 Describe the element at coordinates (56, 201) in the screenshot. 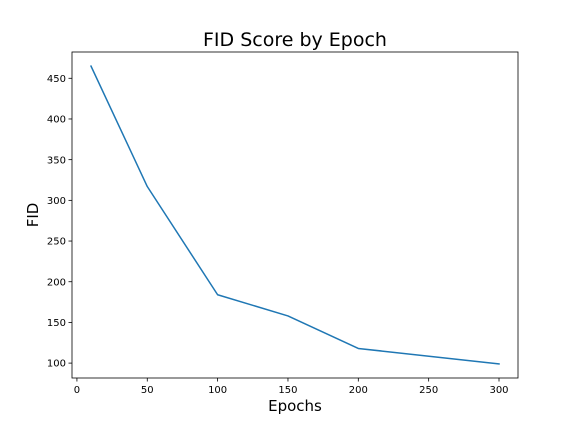

I see `y-tick-label: 300` at that location.